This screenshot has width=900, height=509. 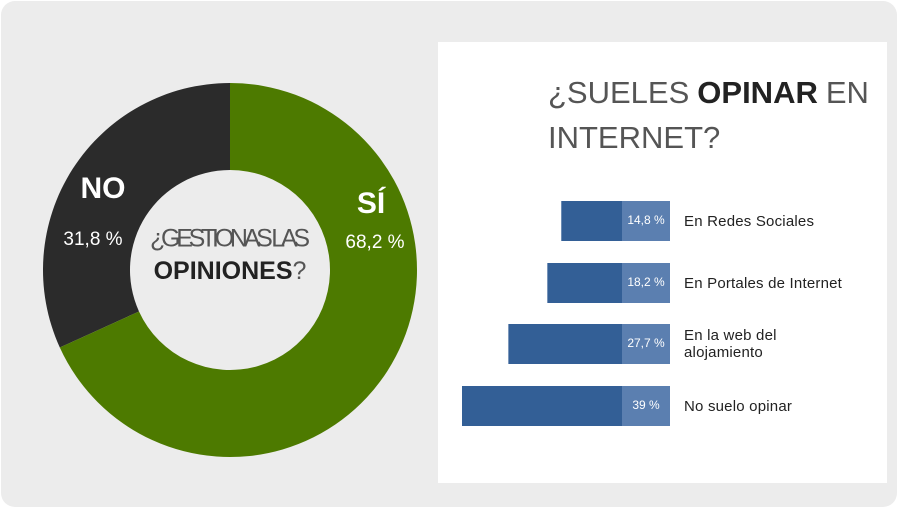 What do you see at coordinates (738, 406) in the screenshot?
I see `category-label: No suelo opinar` at bounding box center [738, 406].